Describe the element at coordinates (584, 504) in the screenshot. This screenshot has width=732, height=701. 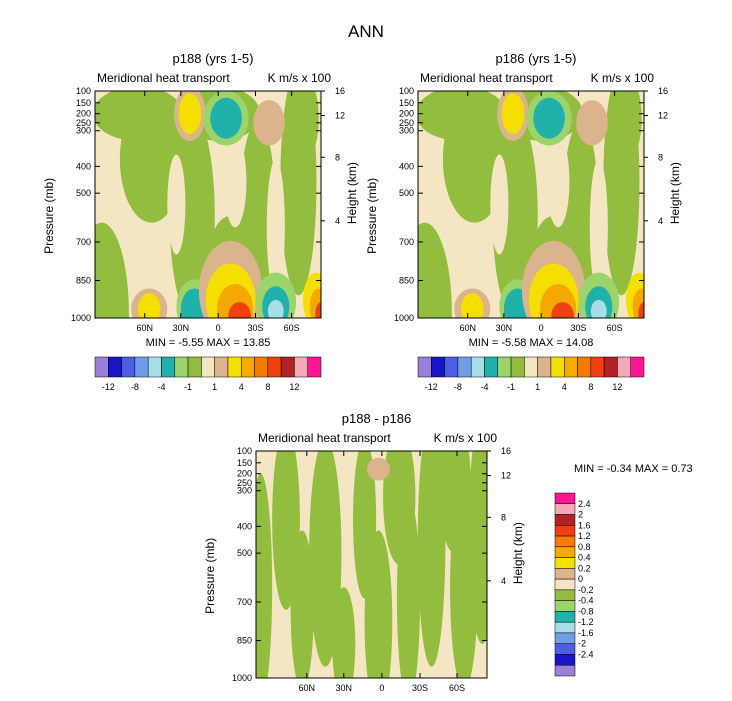
I see `colorbar-label: 2.4` at that location.